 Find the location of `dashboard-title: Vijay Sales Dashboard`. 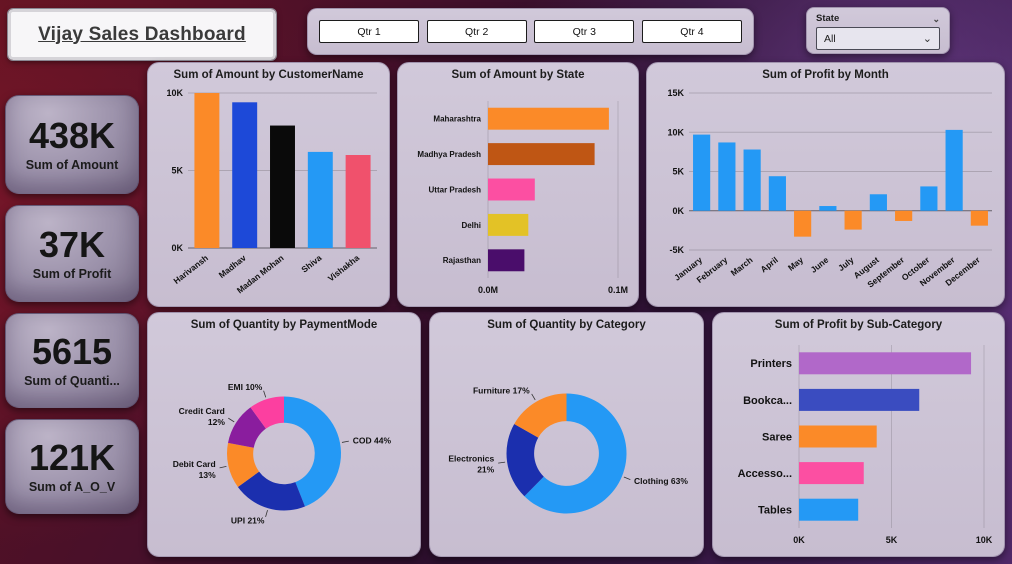

dashboard-title: Vijay Sales Dashboard is located at coordinates (142, 34).